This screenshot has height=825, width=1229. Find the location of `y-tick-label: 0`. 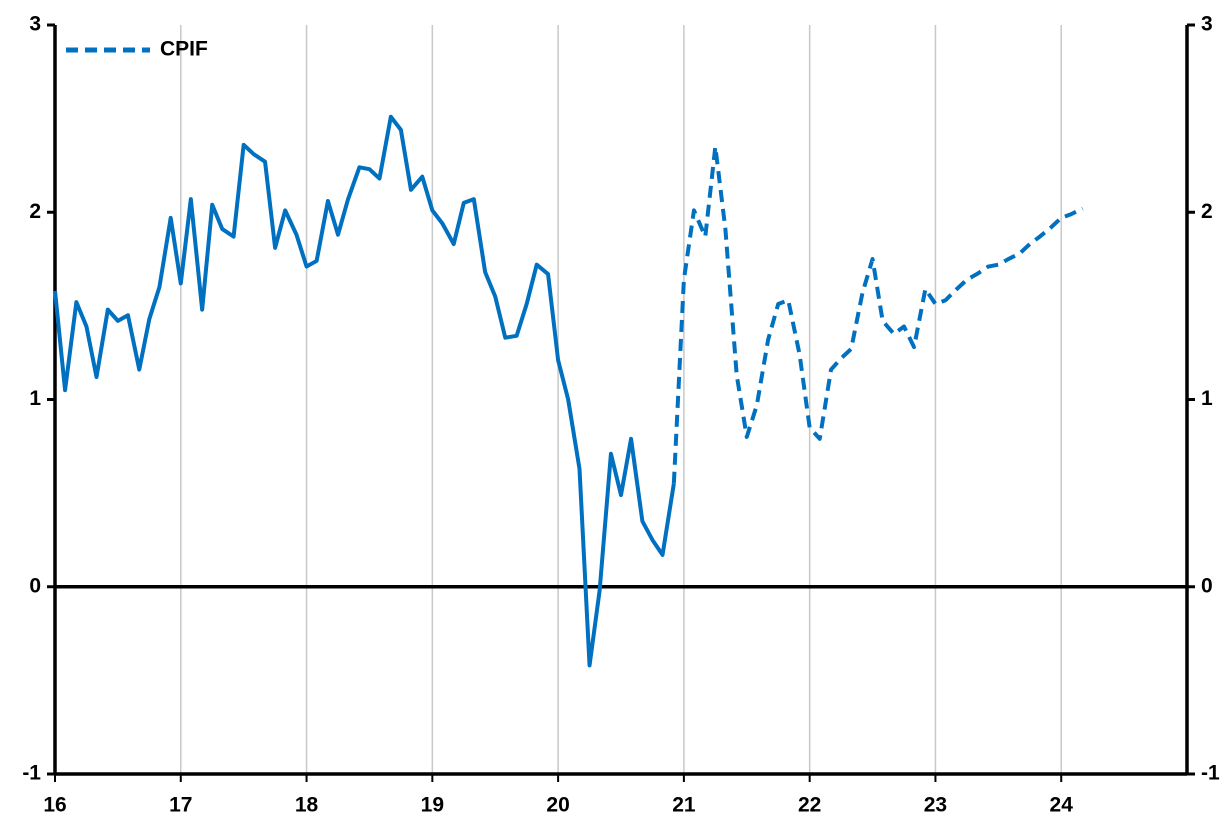

y-tick-label: 0 is located at coordinates (35, 585).